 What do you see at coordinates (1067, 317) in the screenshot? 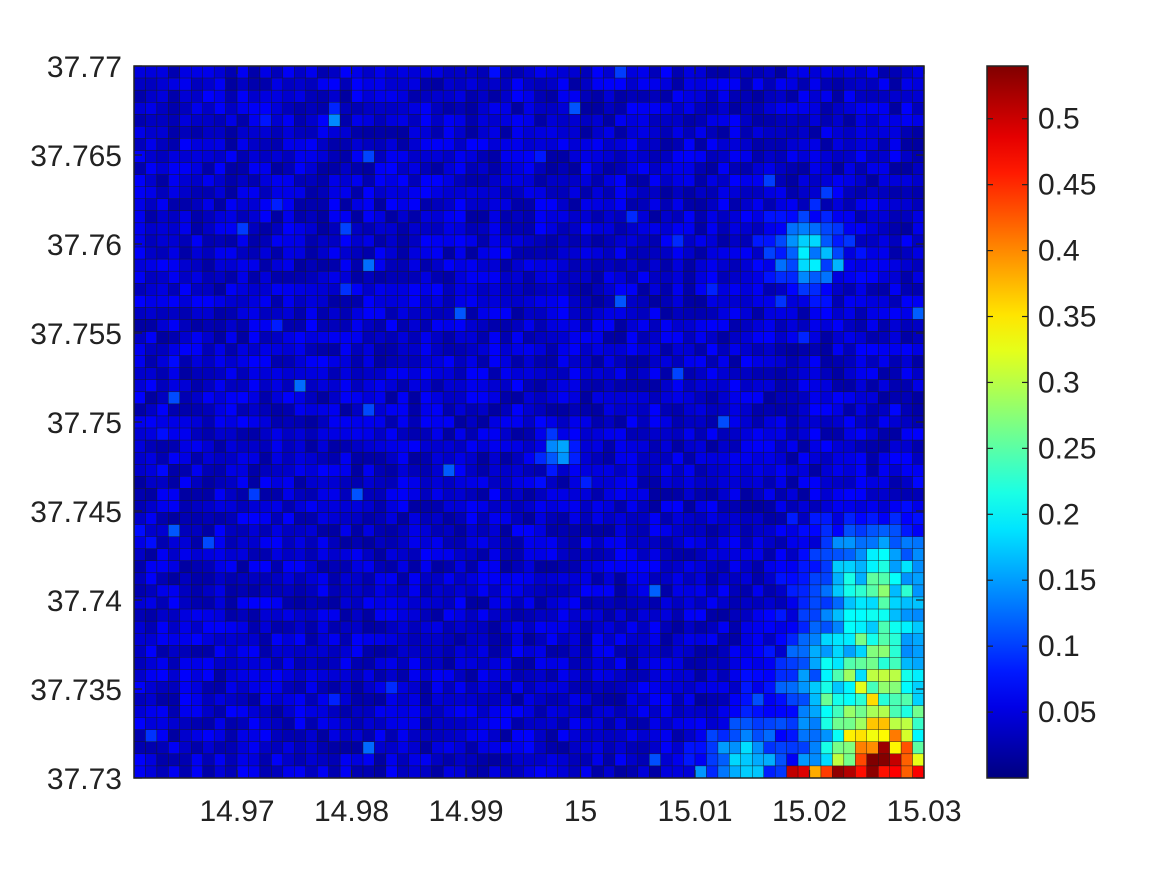
I see `colorbar-tick-label: 0.35` at bounding box center [1067, 317].